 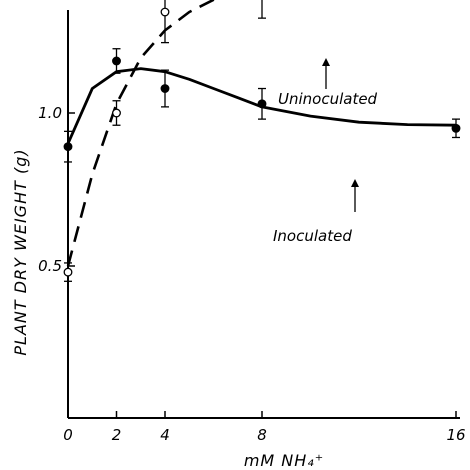 I want to click on uninoculated-annotation: Uninoculated, so click(x=328, y=99).